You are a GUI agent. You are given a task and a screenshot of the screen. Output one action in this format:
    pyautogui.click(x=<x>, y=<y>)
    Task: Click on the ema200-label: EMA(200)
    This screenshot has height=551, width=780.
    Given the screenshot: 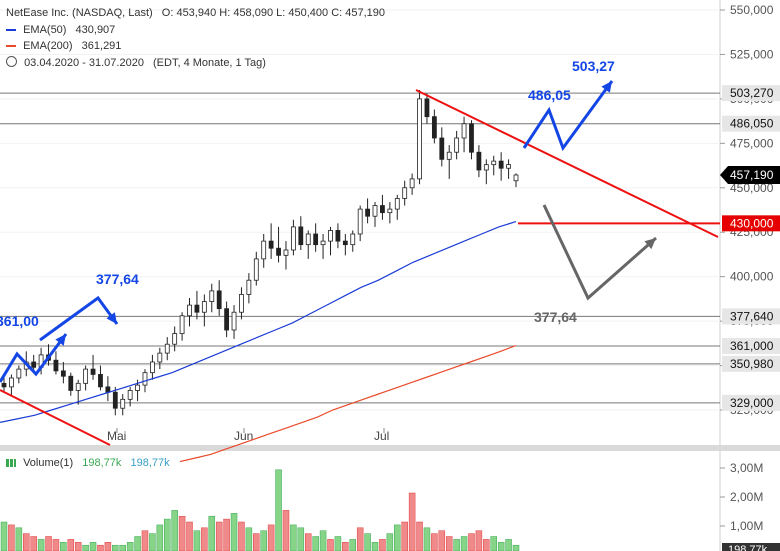 What is the action you would take?
    pyautogui.click(x=48, y=46)
    